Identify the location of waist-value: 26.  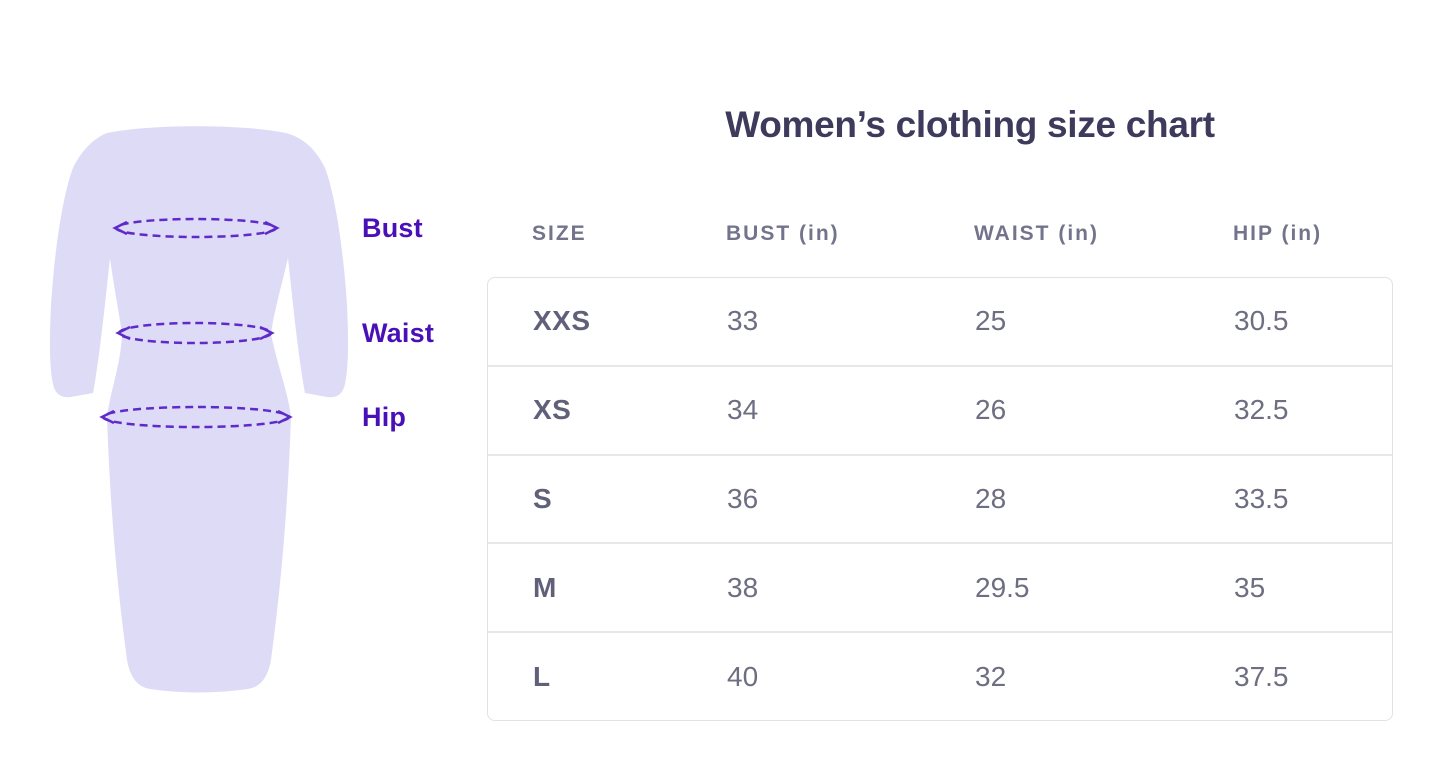
(991, 410).